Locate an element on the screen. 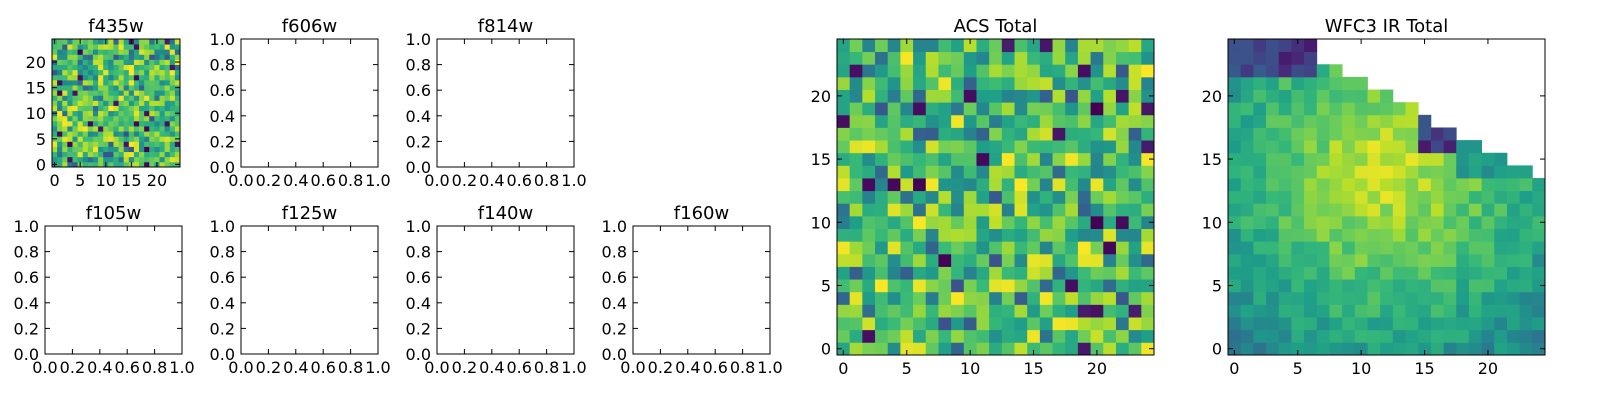  x-tick-label: 15 is located at coordinates (1033, 368).